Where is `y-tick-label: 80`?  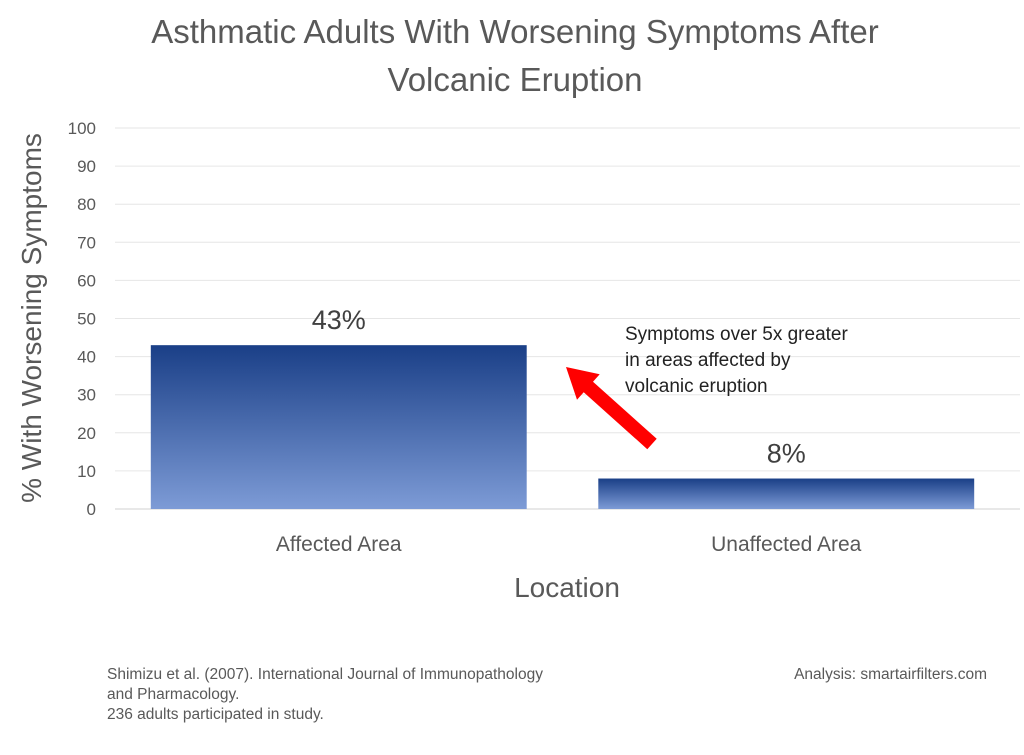
y-tick-label: 80 is located at coordinates (86, 204).